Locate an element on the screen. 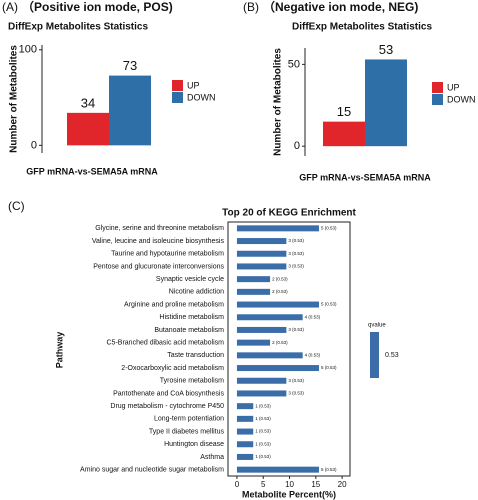  x-tick-label: 10 is located at coordinates (289, 484).